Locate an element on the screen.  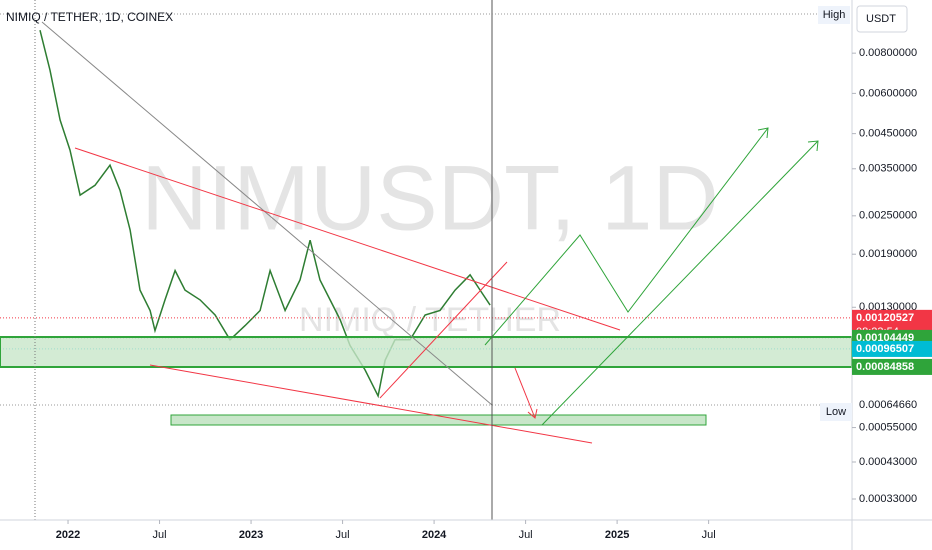
watermark-symbol: NIMUSDT, 1D is located at coordinates (430, 198).